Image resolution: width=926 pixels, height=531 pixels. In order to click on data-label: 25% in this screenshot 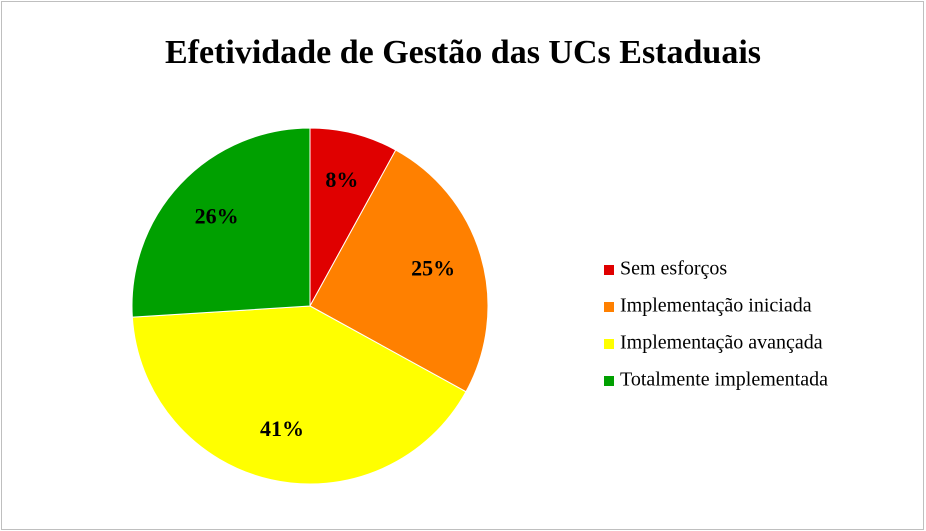, I will do `click(433, 267)`.